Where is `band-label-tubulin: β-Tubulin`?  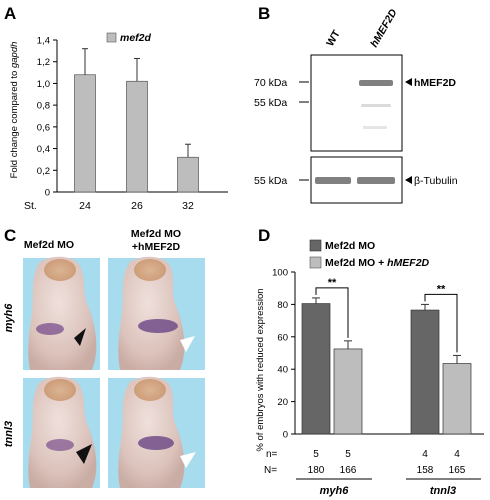 band-label-tubulin: β-Tubulin is located at coordinates (436, 181).